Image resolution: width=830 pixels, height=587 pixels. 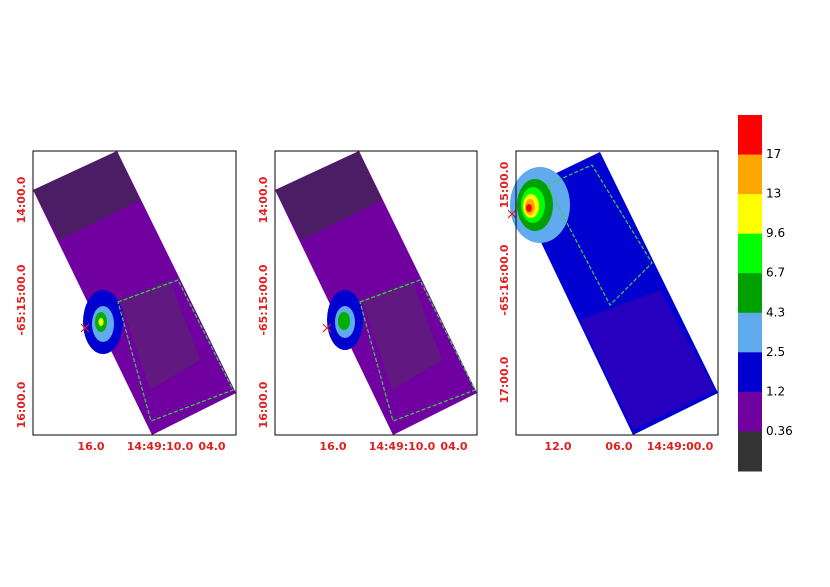 I want to click on colorbar-label: 9.6, so click(x=775, y=233).